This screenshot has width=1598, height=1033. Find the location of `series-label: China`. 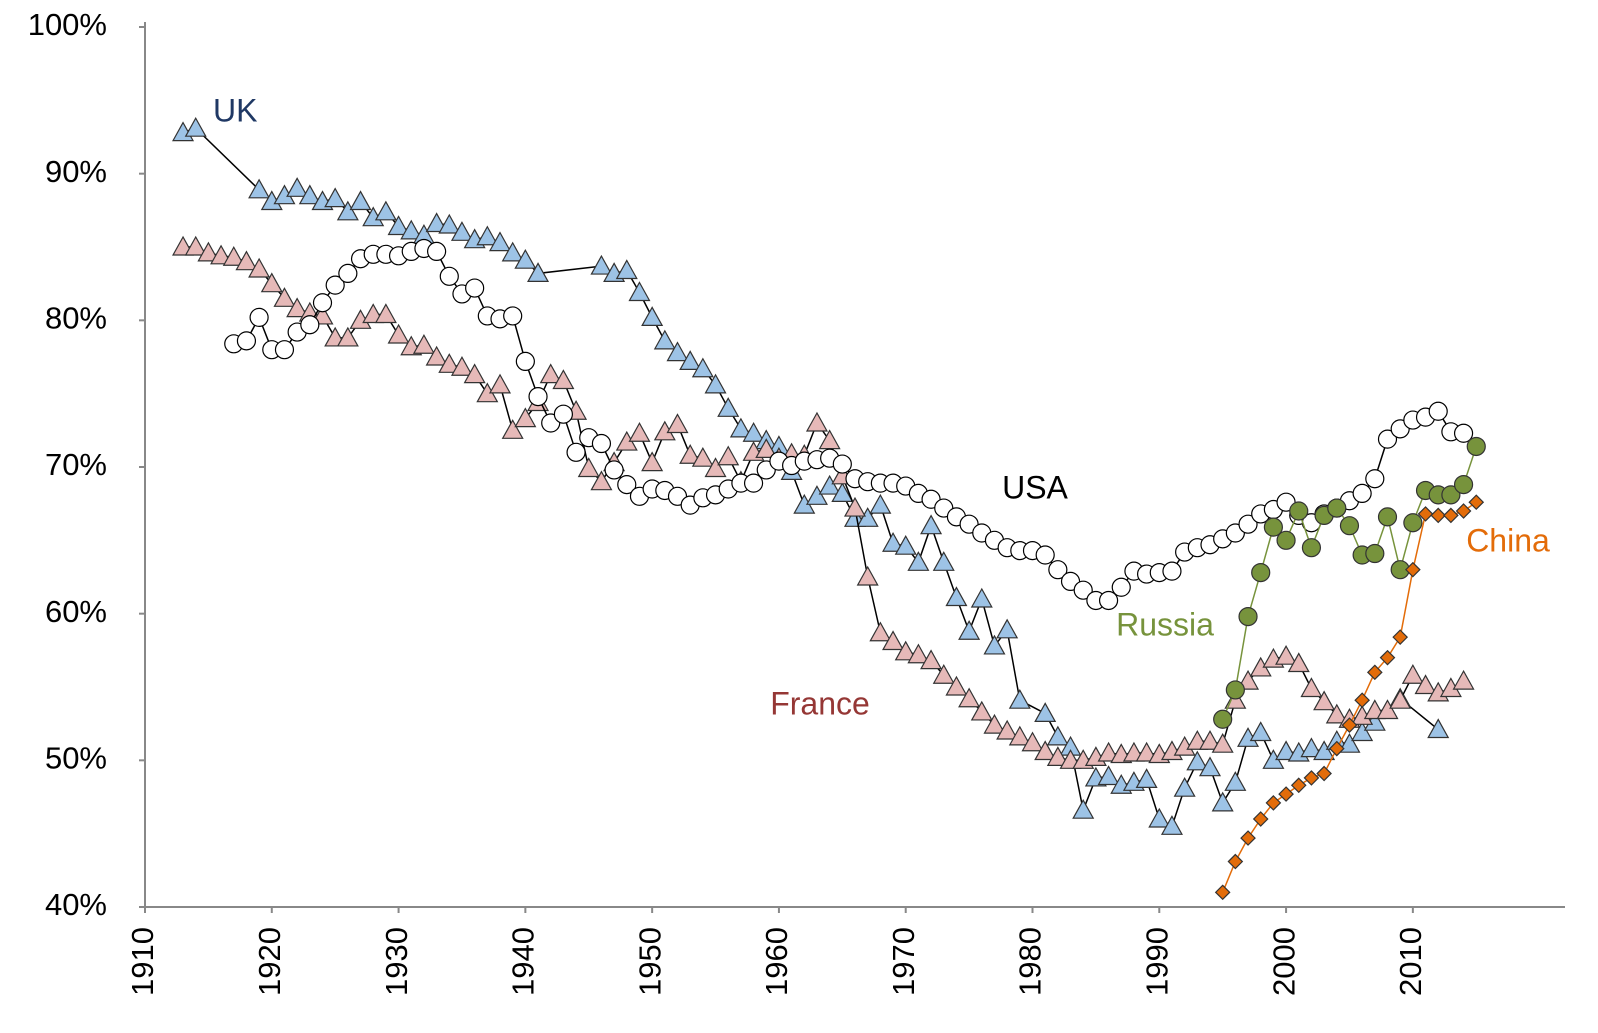

series-label: China is located at coordinates (1508, 540).